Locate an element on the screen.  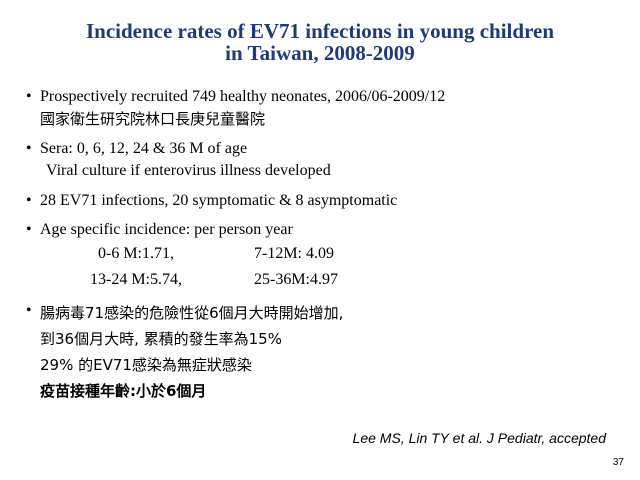
risk-increase-text: 腸病毒71感染的危險性從6個月大時開始增加, is located at coordinates (192, 313).